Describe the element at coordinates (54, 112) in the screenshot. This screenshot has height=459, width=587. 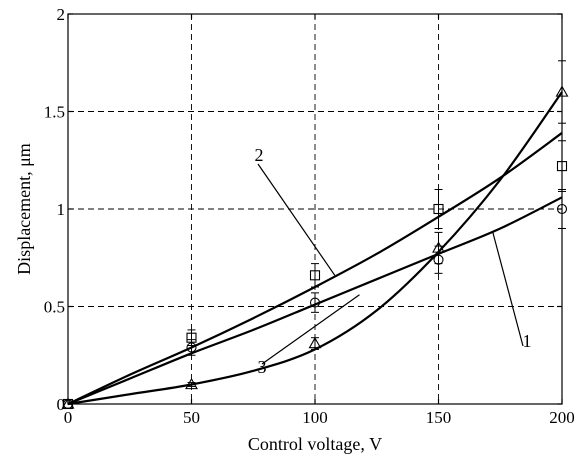
I see `y-tick-label: 1.5` at that location.